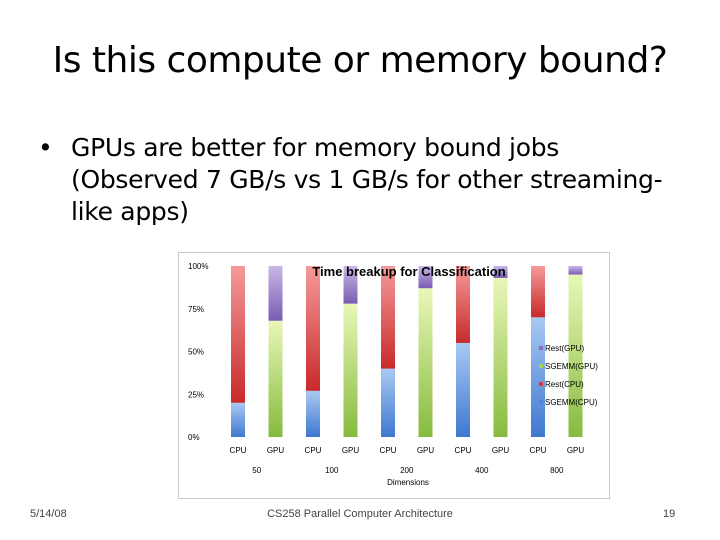 The image size is (720, 540). What do you see at coordinates (198, 266) in the screenshot?
I see `y-tick-label: 100%` at bounding box center [198, 266].